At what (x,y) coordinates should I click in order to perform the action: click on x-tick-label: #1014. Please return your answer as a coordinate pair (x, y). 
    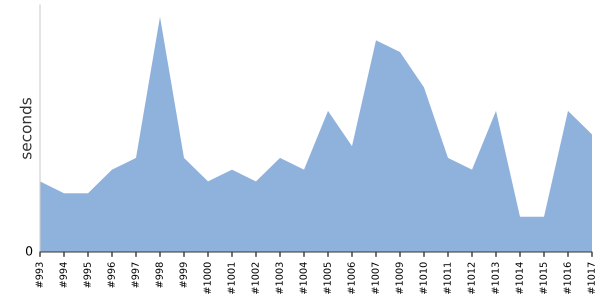
    Looking at the image, I should click on (519, 278).